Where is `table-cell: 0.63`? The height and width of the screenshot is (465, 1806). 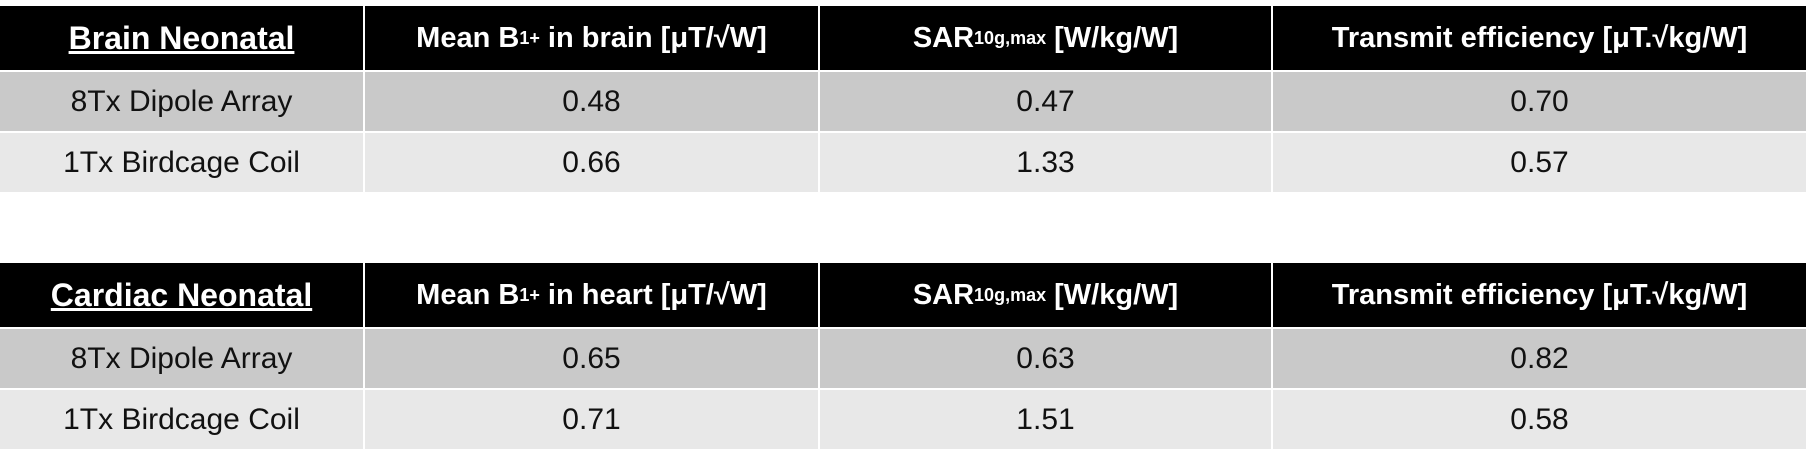
table-cell: 0.63 is located at coordinates (1045, 358).